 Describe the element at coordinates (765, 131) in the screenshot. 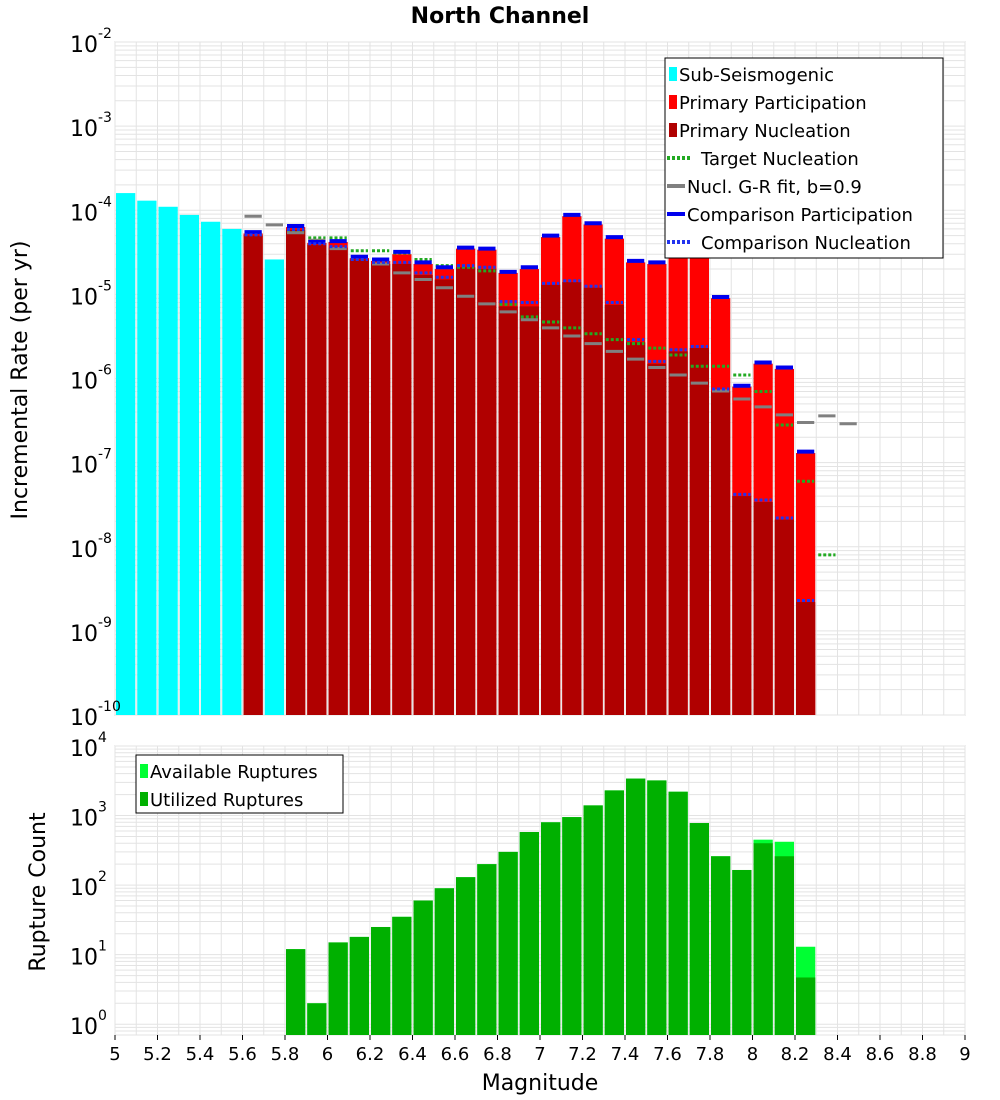

I see `legend-label: Primary Nucleation` at that location.